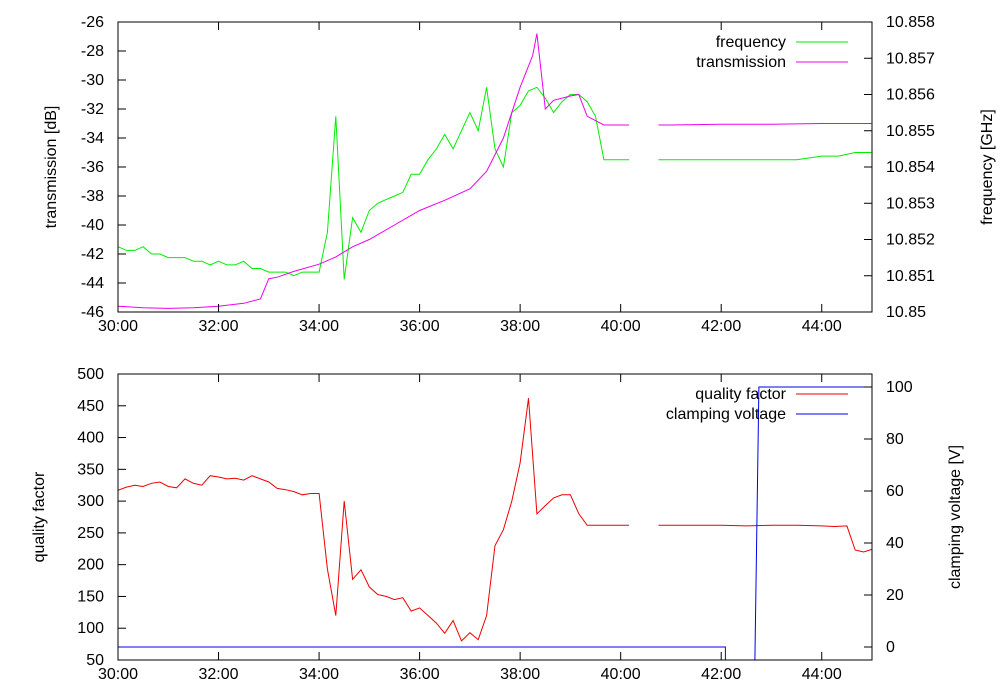 This screenshot has height=700, width=1000. What do you see at coordinates (92, 196) in the screenshot?
I see `y-left-tick-label: -38` at bounding box center [92, 196].